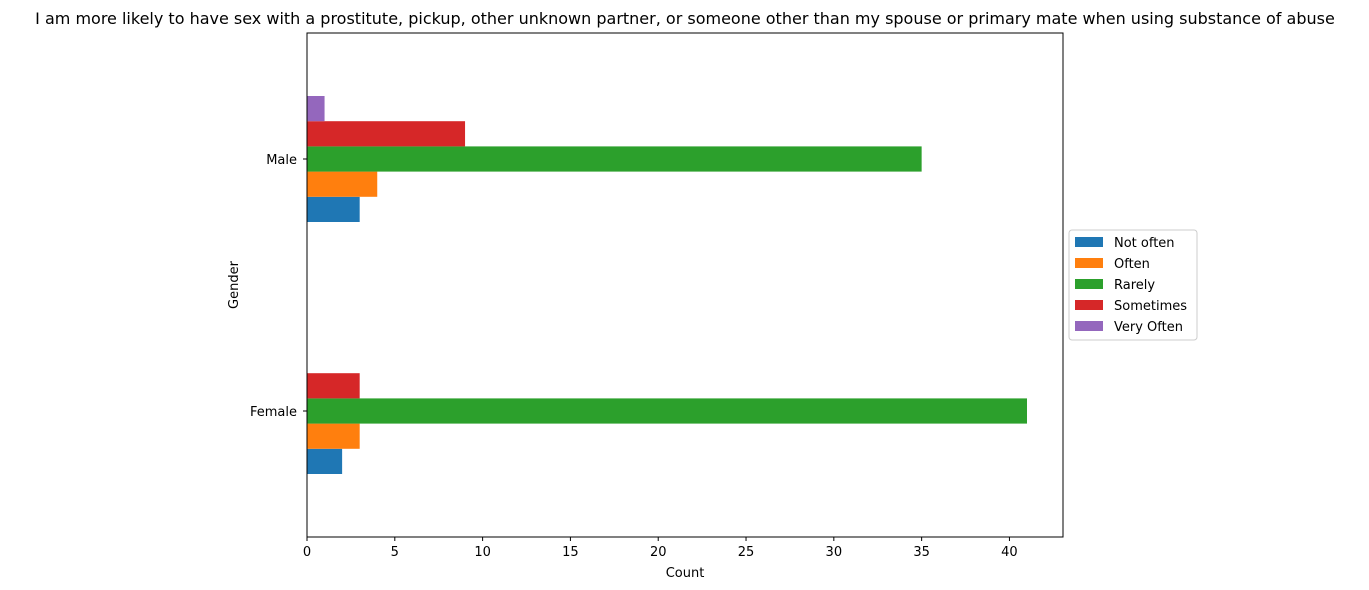 This screenshot has width=1369, height=590. What do you see at coordinates (1132, 264) in the screenshot?
I see `legend-label: Often` at bounding box center [1132, 264].